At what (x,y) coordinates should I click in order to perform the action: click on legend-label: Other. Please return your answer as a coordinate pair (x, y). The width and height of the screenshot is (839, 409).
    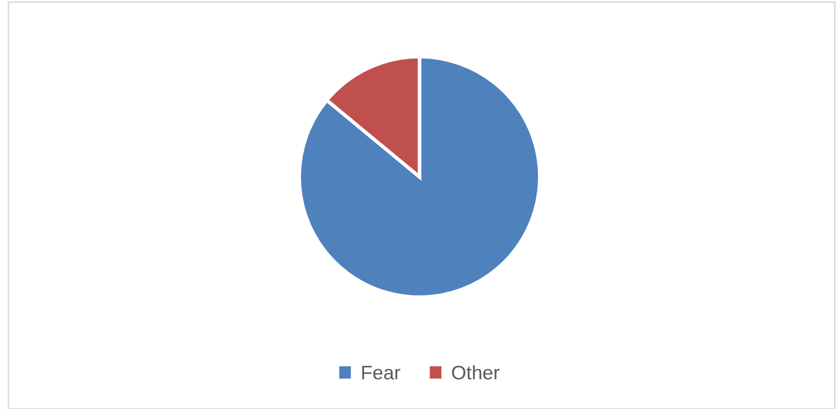
    Looking at the image, I should click on (476, 372).